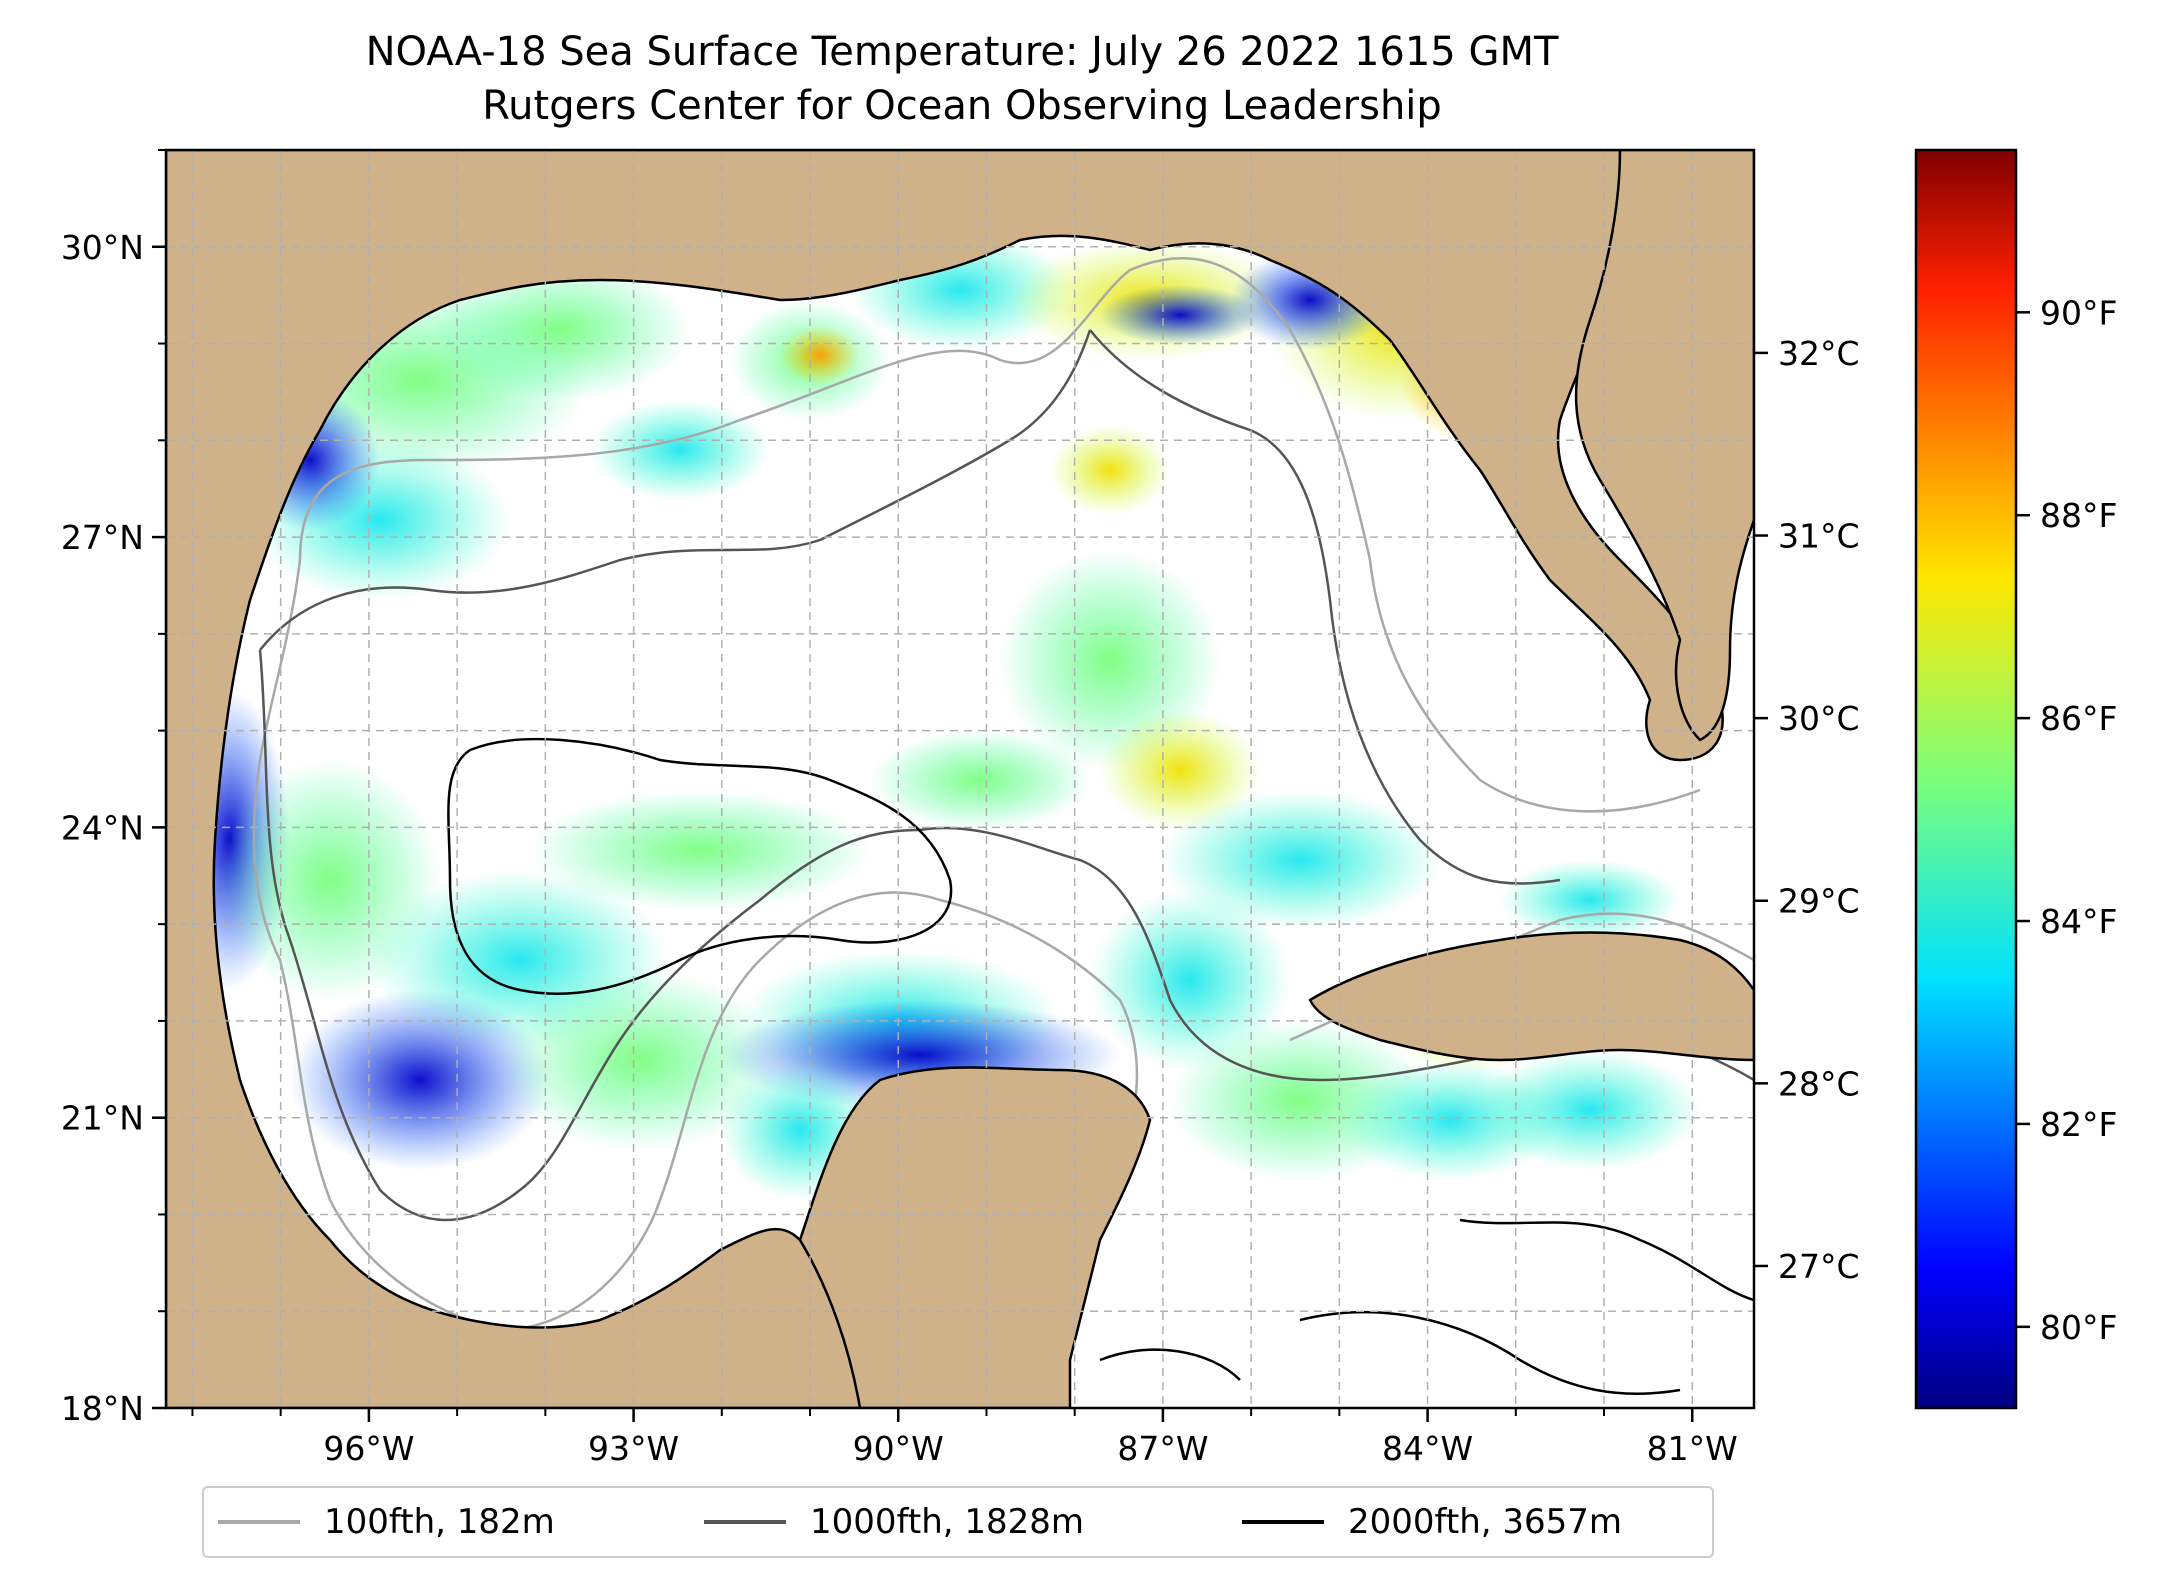  Describe the element at coordinates (1485, 1522) in the screenshot. I see `legend-label-2000fth: 2000fth, 3657m` at that location.